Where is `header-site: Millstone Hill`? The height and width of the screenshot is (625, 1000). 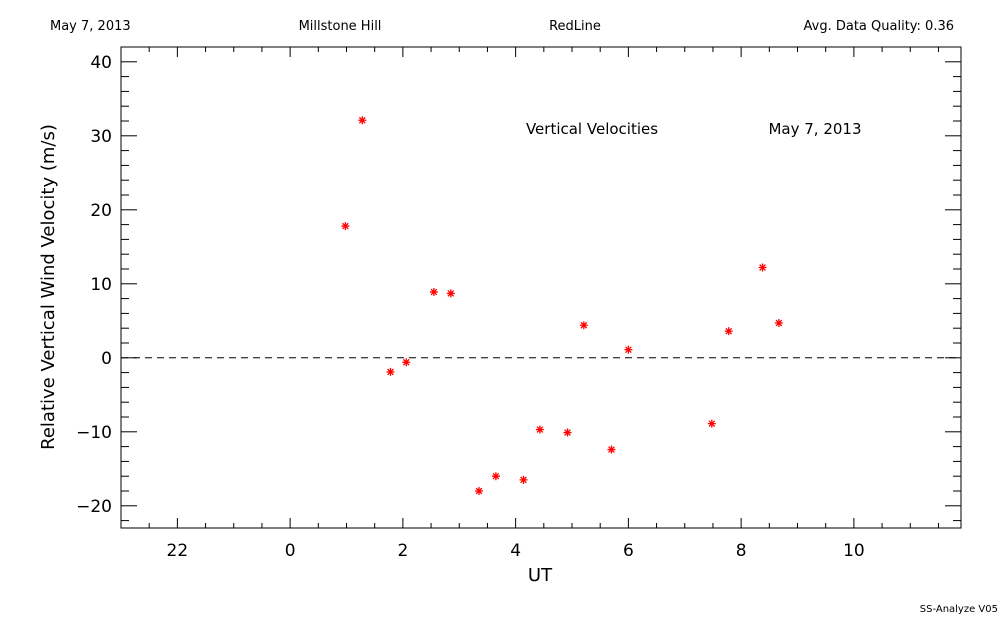
header-site: Millstone Hill is located at coordinates (340, 26).